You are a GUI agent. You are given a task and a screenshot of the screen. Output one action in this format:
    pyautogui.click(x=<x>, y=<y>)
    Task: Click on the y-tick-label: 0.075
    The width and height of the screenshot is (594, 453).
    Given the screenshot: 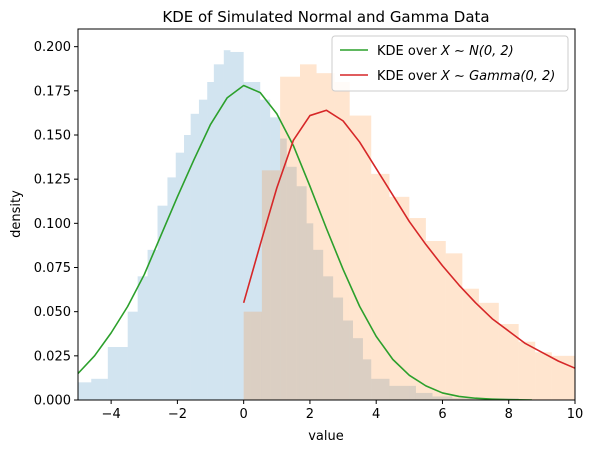 What is the action you would take?
    pyautogui.click(x=52, y=268)
    